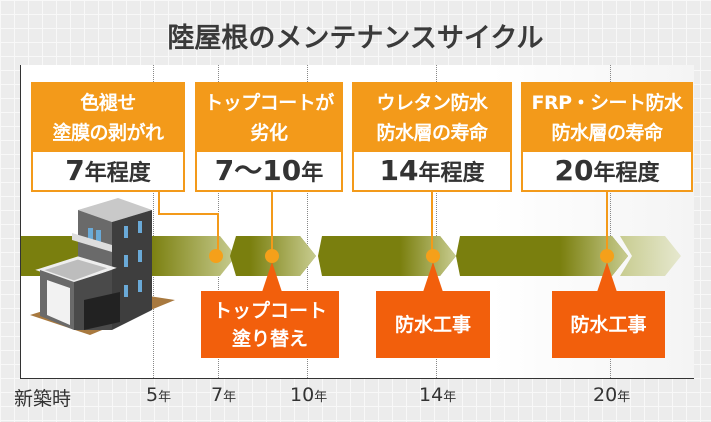 The width and height of the screenshot is (711, 422). What do you see at coordinates (612, 395) in the screenshot?
I see `axis-label-20: 20年` at bounding box center [612, 395].